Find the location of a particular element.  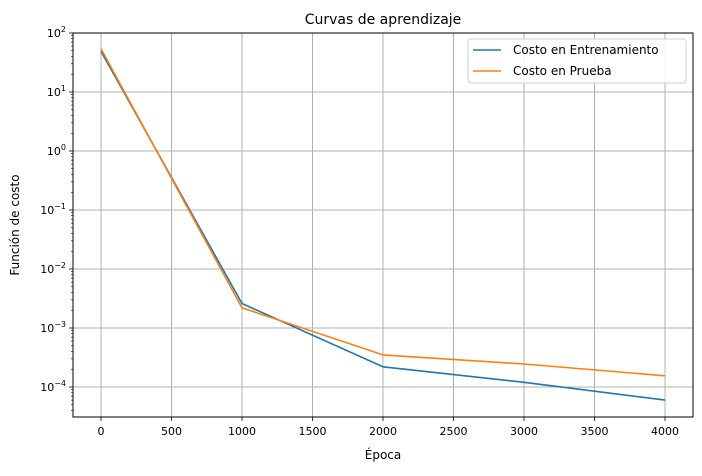

legend-box is located at coordinates (577, 61).